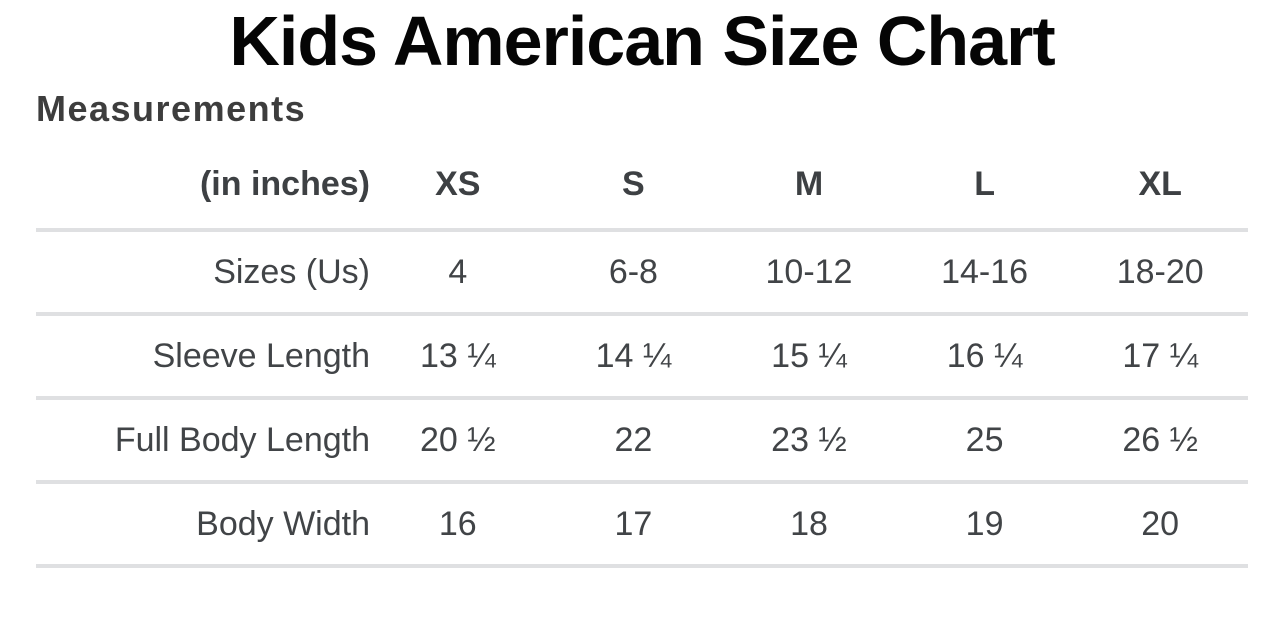  I want to click on cell: 17 ¼, so click(1160, 356).